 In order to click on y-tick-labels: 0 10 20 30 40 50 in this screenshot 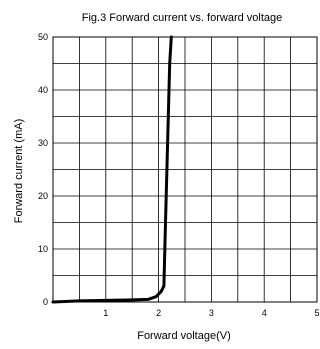, I will do `click(43, 169)`.